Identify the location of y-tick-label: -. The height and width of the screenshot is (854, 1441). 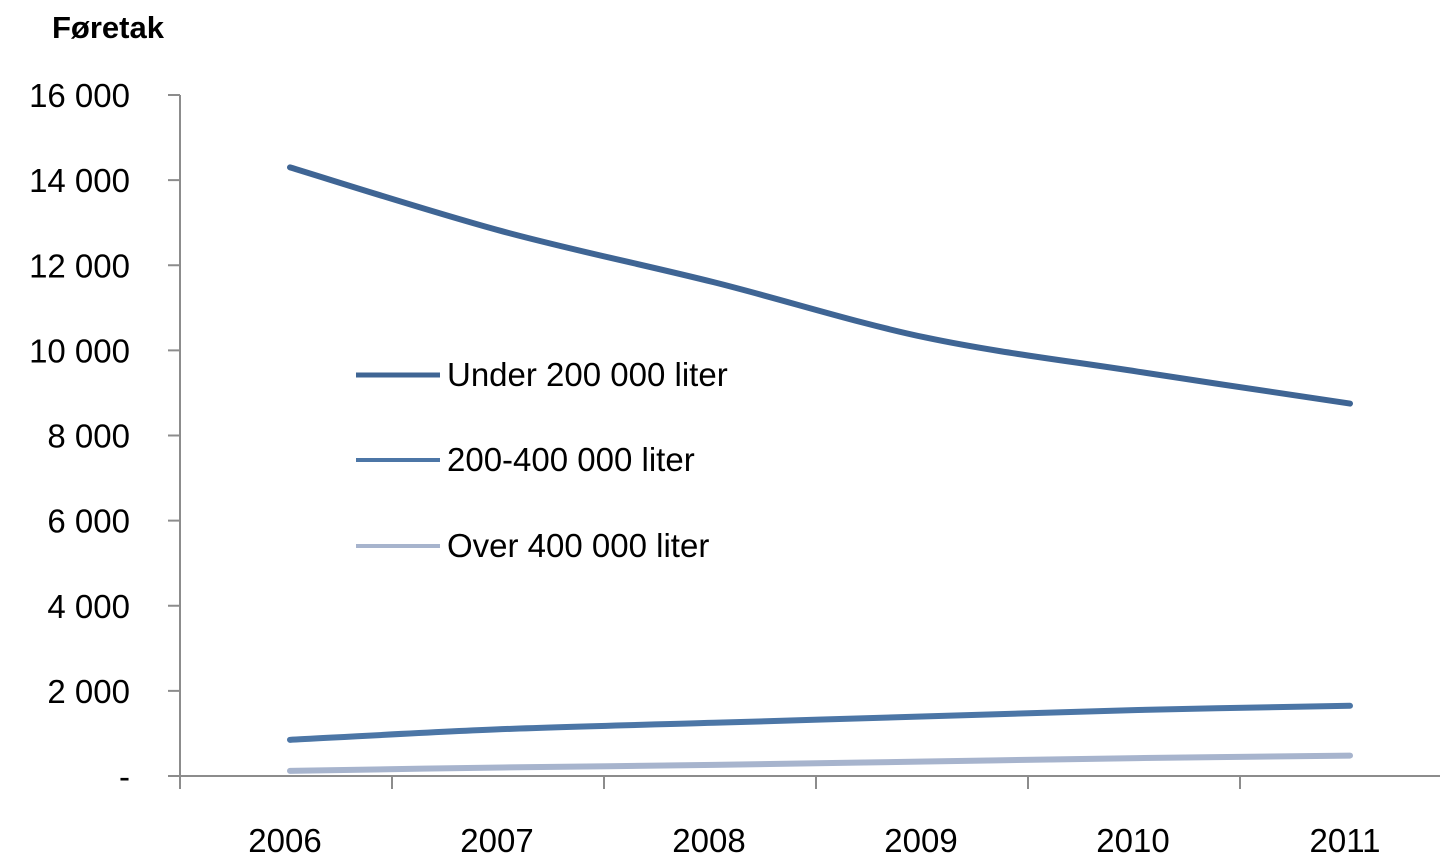
(124, 776).